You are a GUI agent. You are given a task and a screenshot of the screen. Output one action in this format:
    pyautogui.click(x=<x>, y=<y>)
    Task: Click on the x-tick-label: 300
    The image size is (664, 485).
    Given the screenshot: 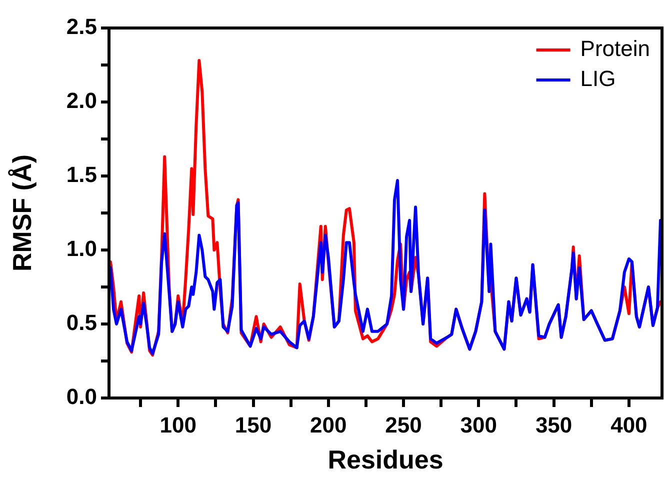 What is the action you would take?
    pyautogui.click(x=479, y=425)
    